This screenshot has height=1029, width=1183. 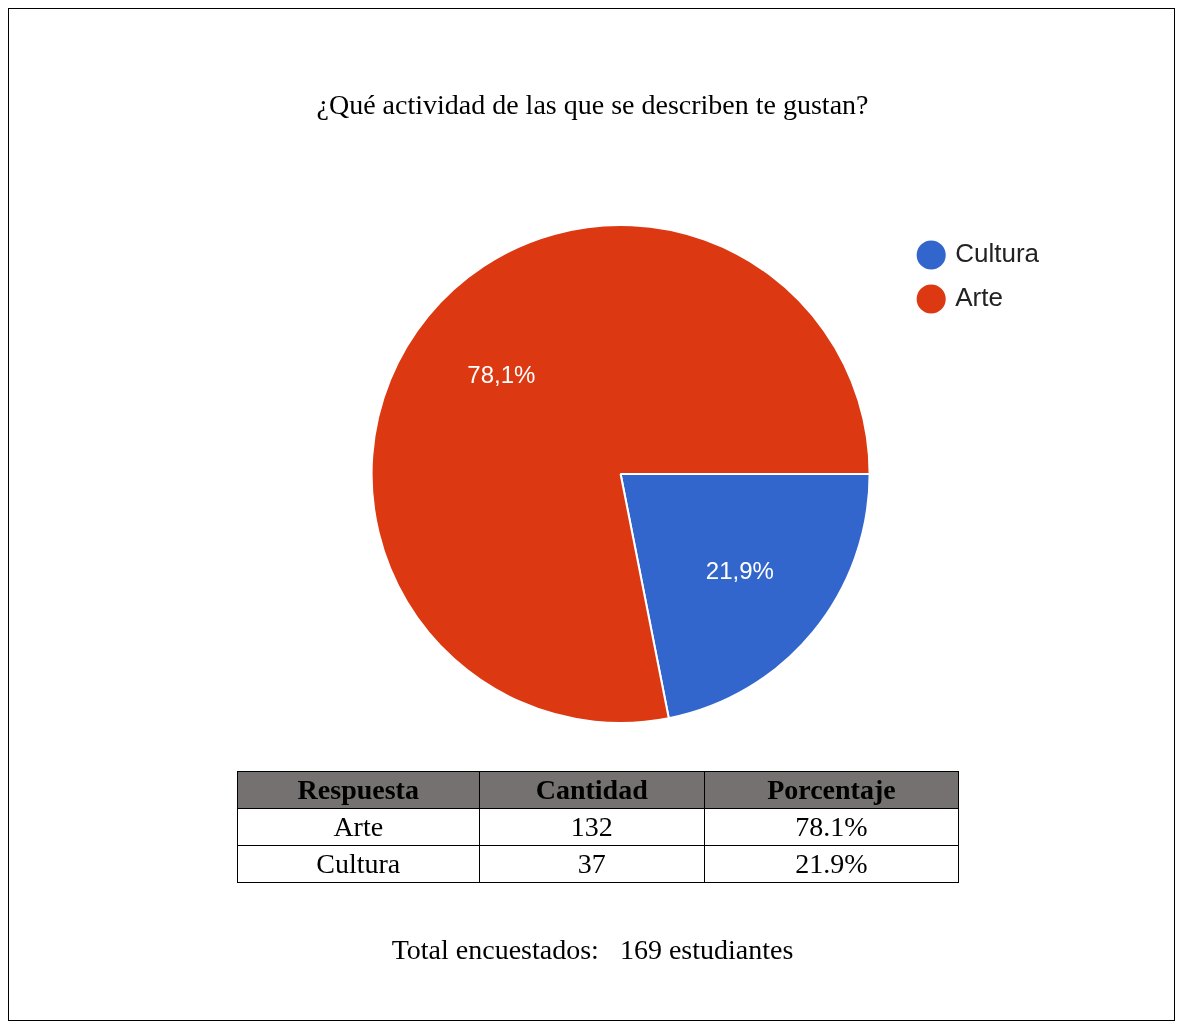 I want to click on data-label: 78,1%, so click(x=501, y=374).